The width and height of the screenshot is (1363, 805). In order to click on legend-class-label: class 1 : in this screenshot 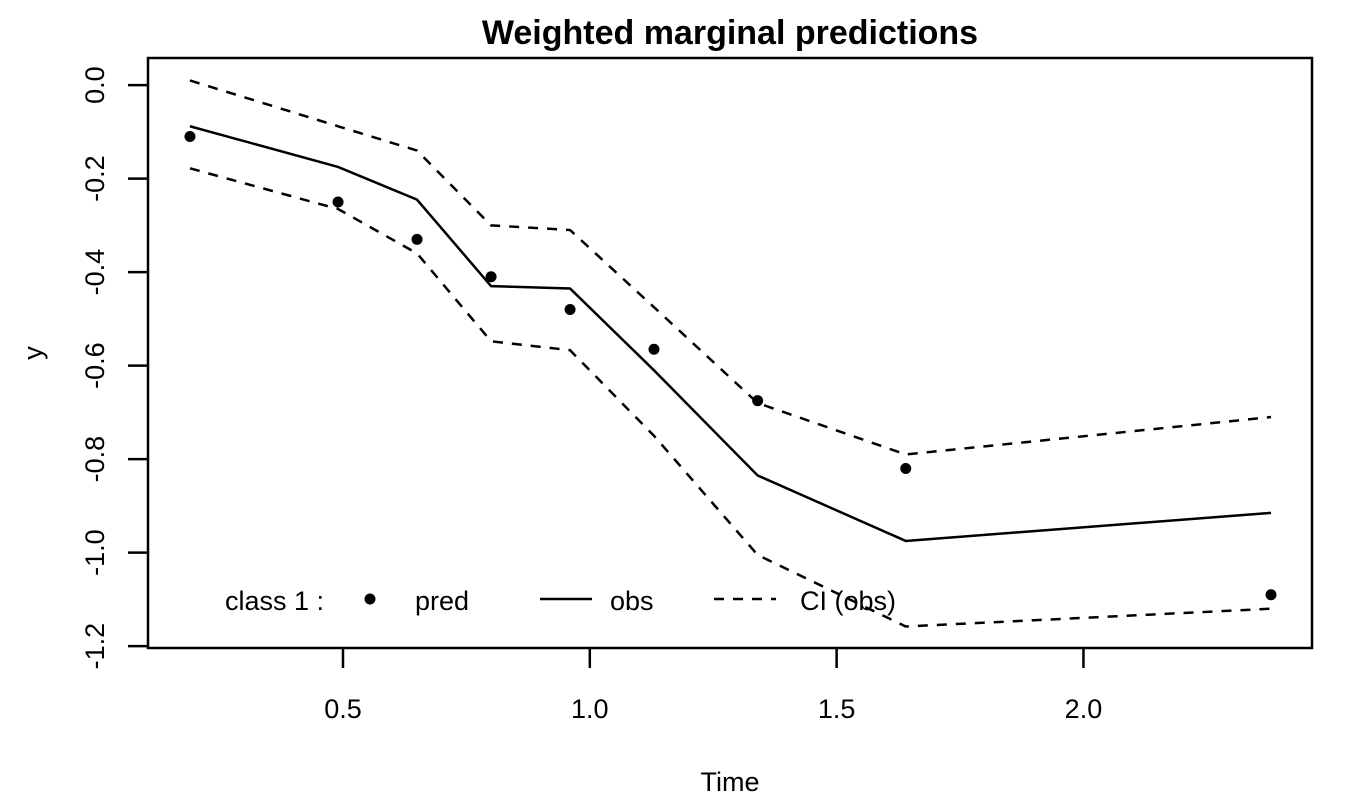, I will do `click(274, 601)`.